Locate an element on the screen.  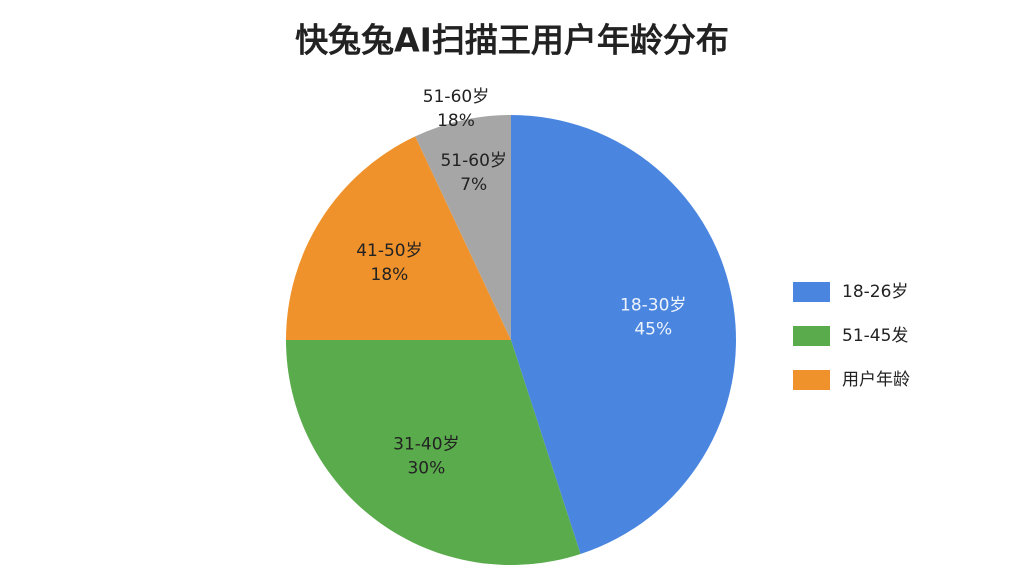
slice-label: 31-40岁 is located at coordinates (426, 444).